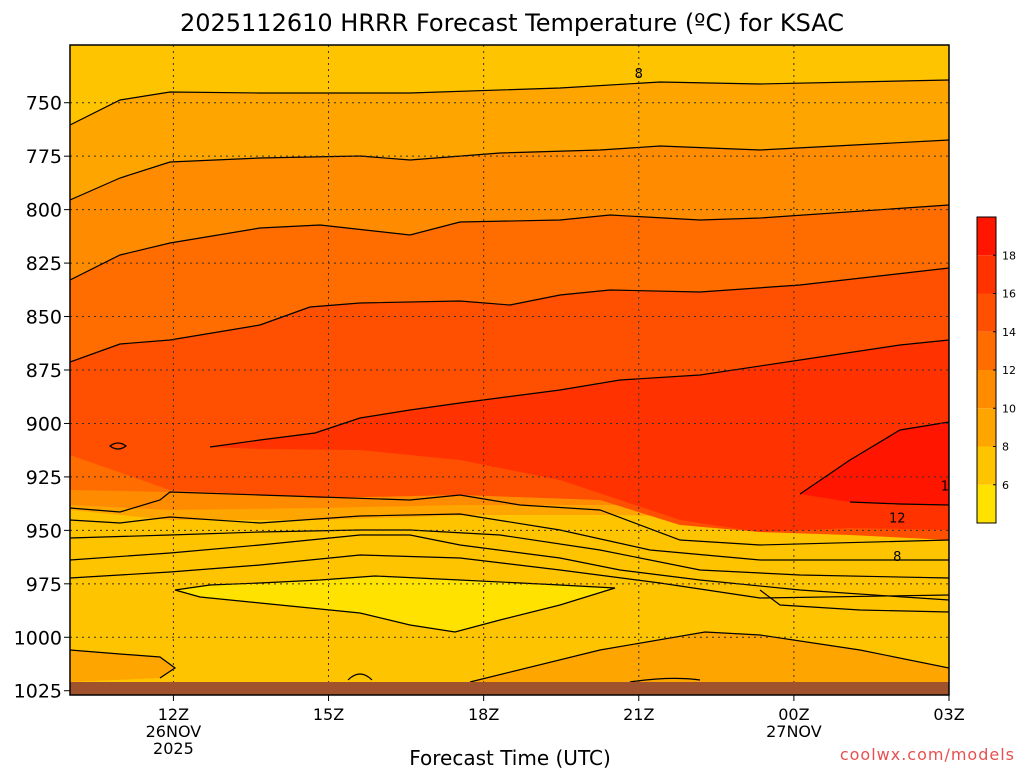 Image resolution: width=1024 pixels, height=768 pixels. What do you see at coordinates (328, 714) in the screenshot?
I see `x-tick-label: 15Z` at bounding box center [328, 714].